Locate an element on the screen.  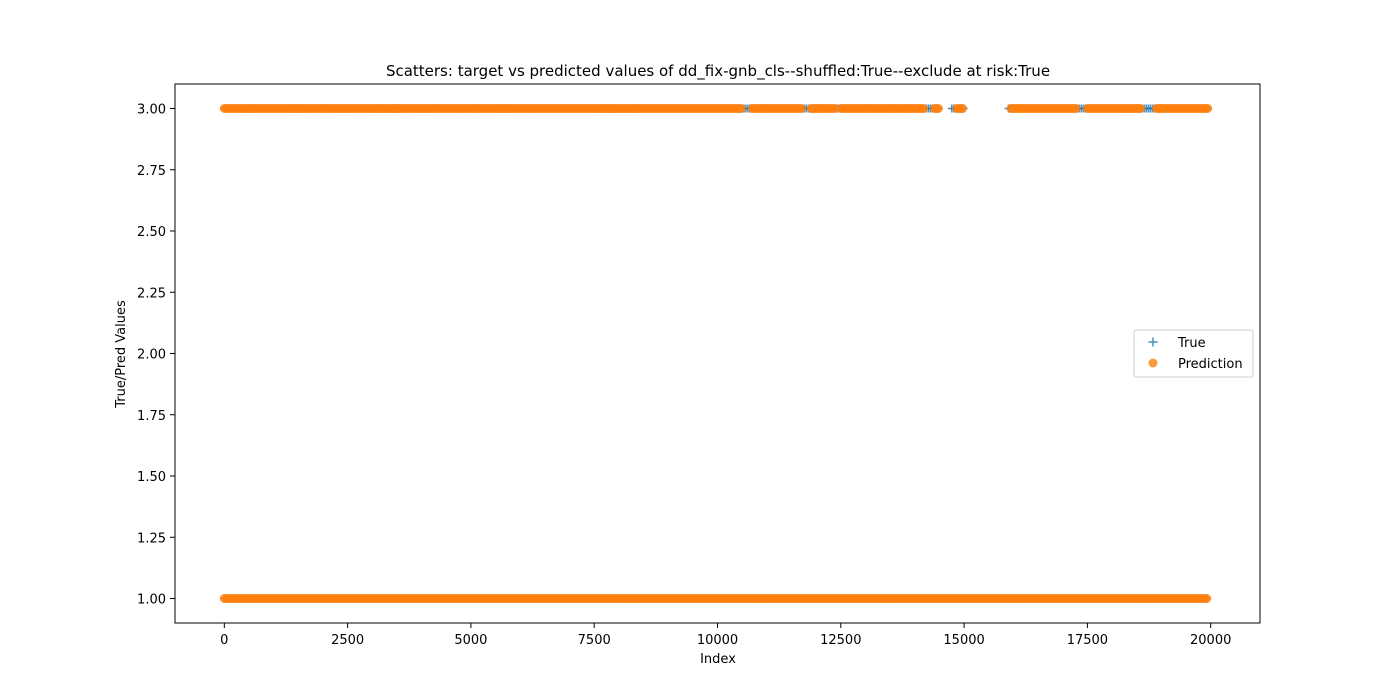
y-tick-label: 2.75 is located at coordinates (151, 171).